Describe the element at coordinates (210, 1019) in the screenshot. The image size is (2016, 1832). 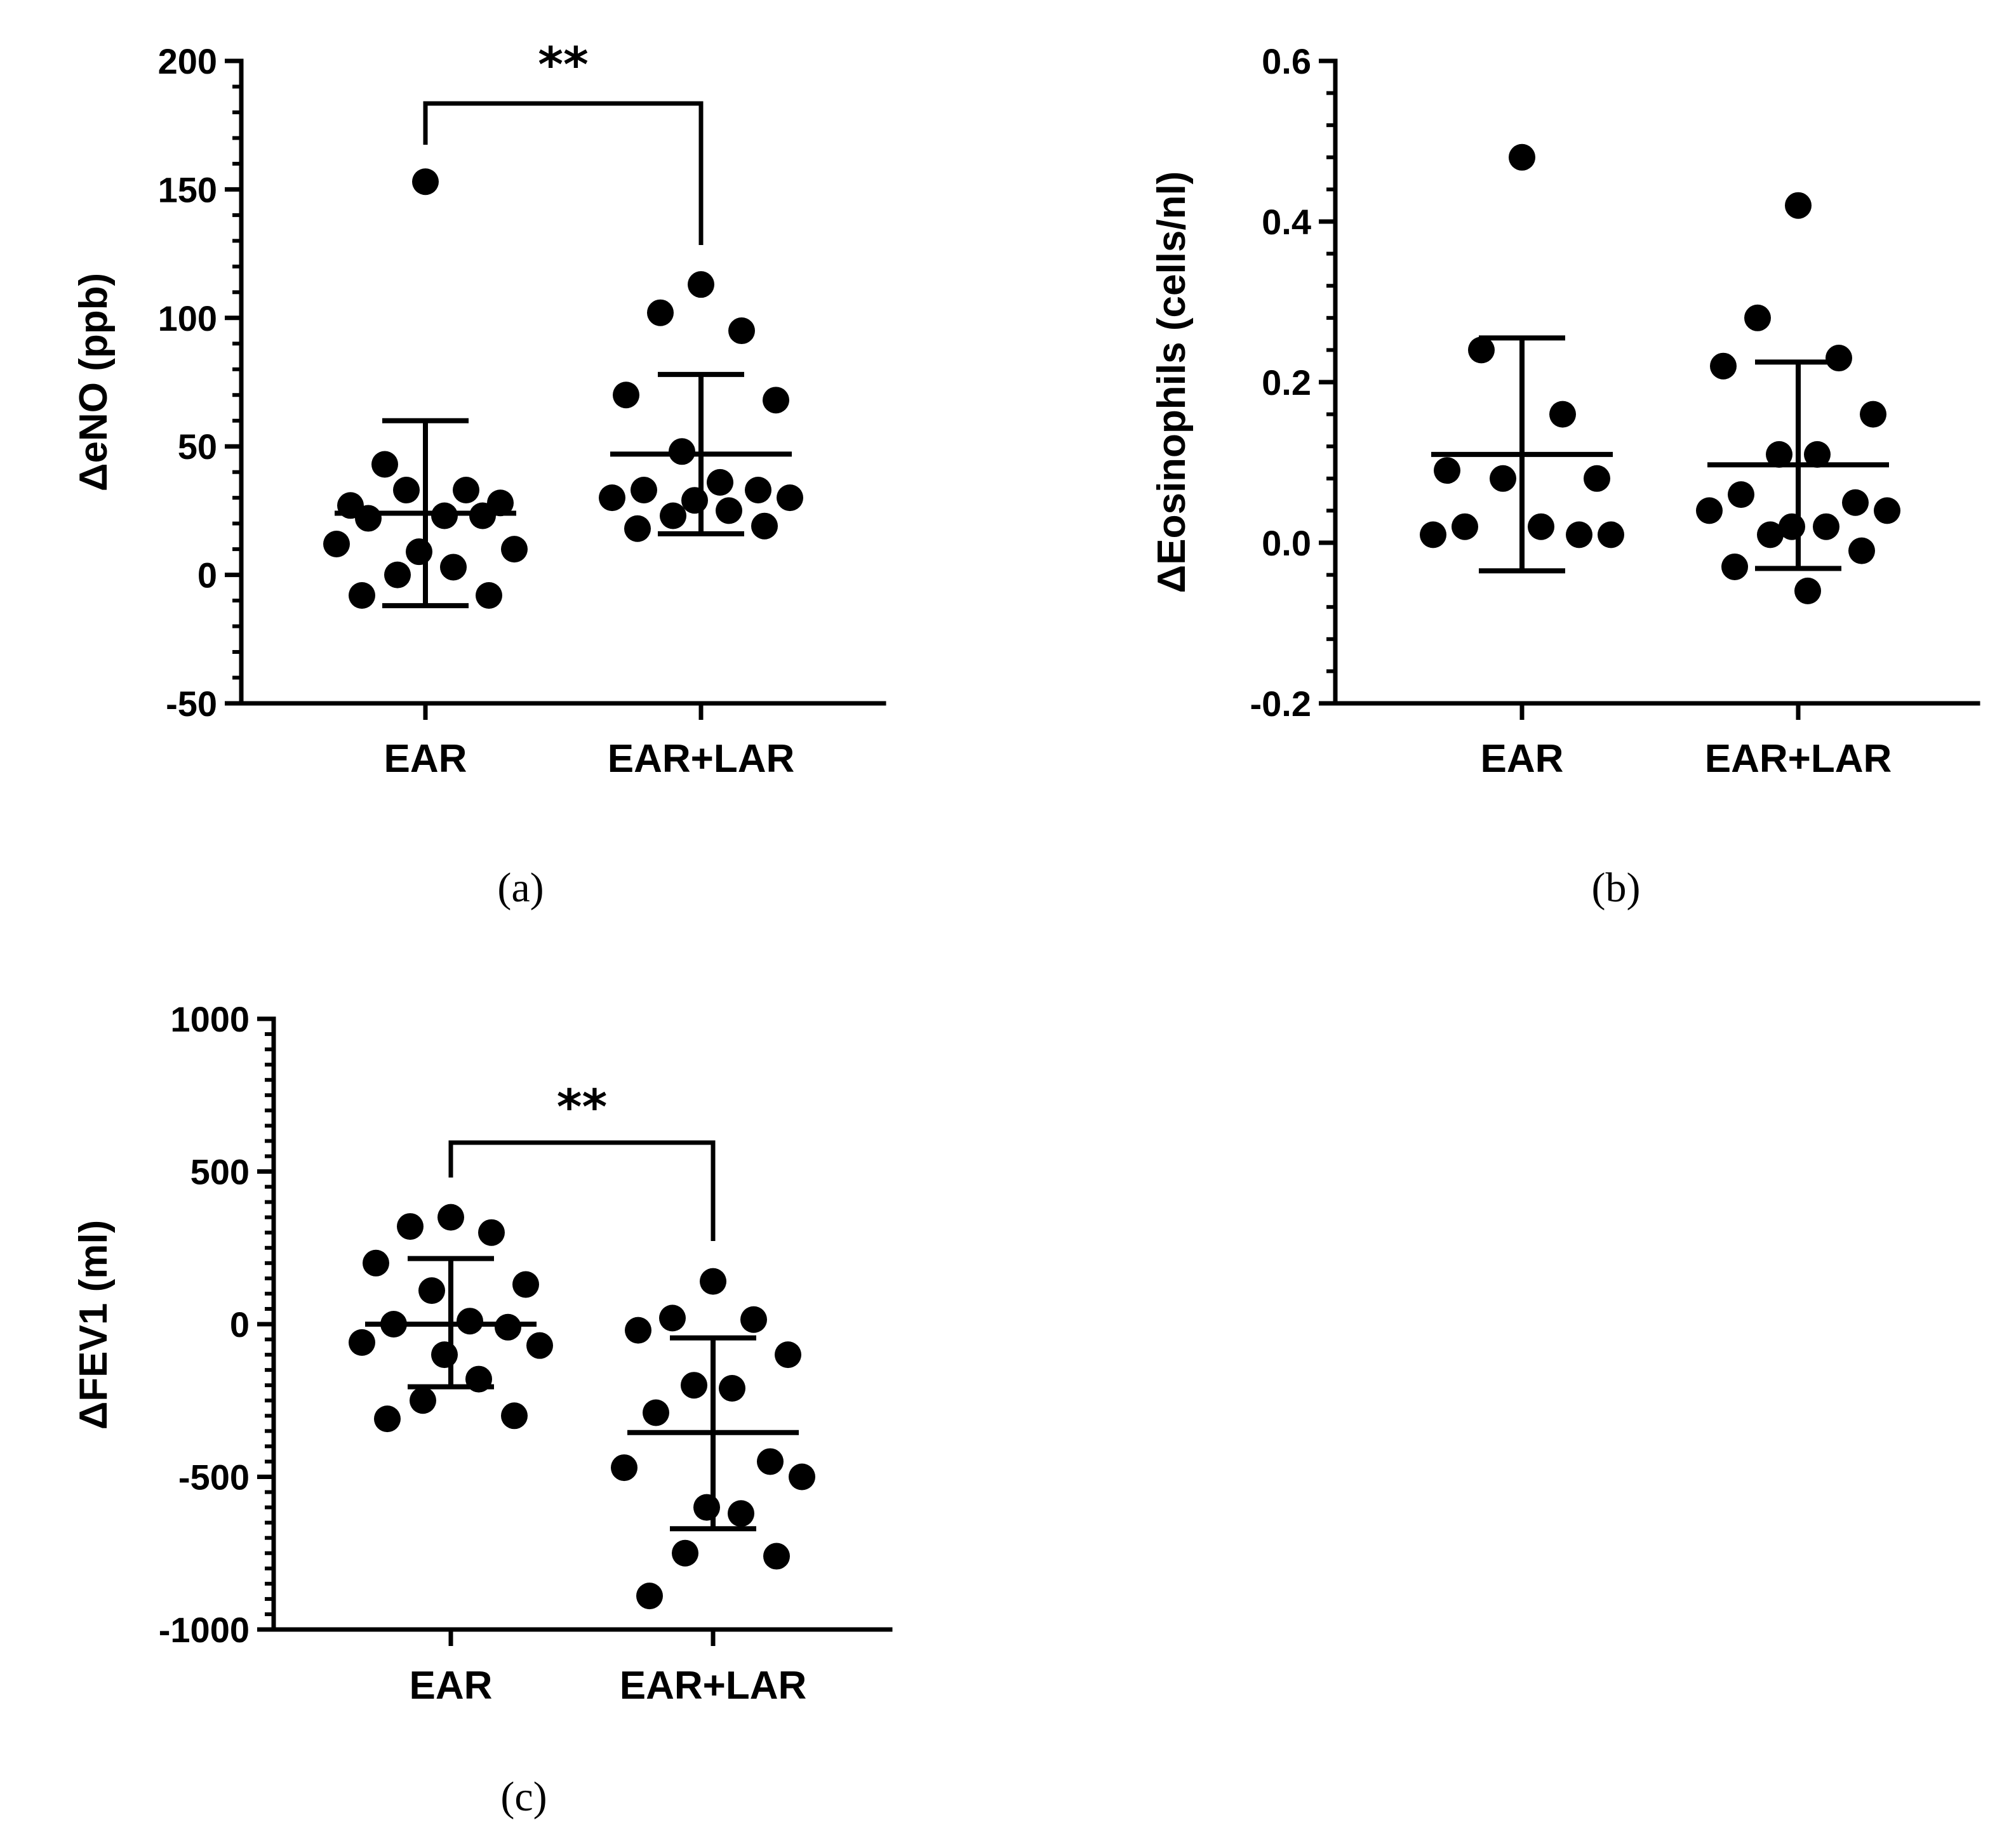
I see `y-tick-label: 1000` at that location.